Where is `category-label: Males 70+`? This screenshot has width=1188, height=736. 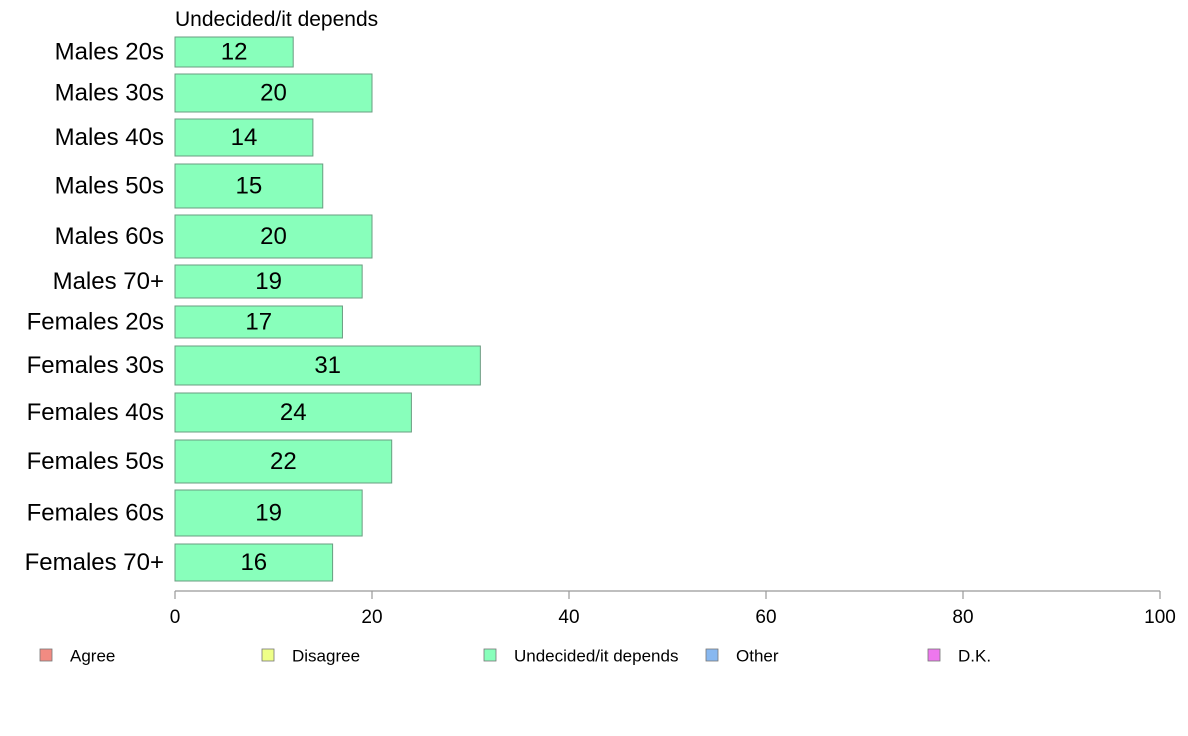
category-label: Males 70+ is located at coordinates (108, 281).